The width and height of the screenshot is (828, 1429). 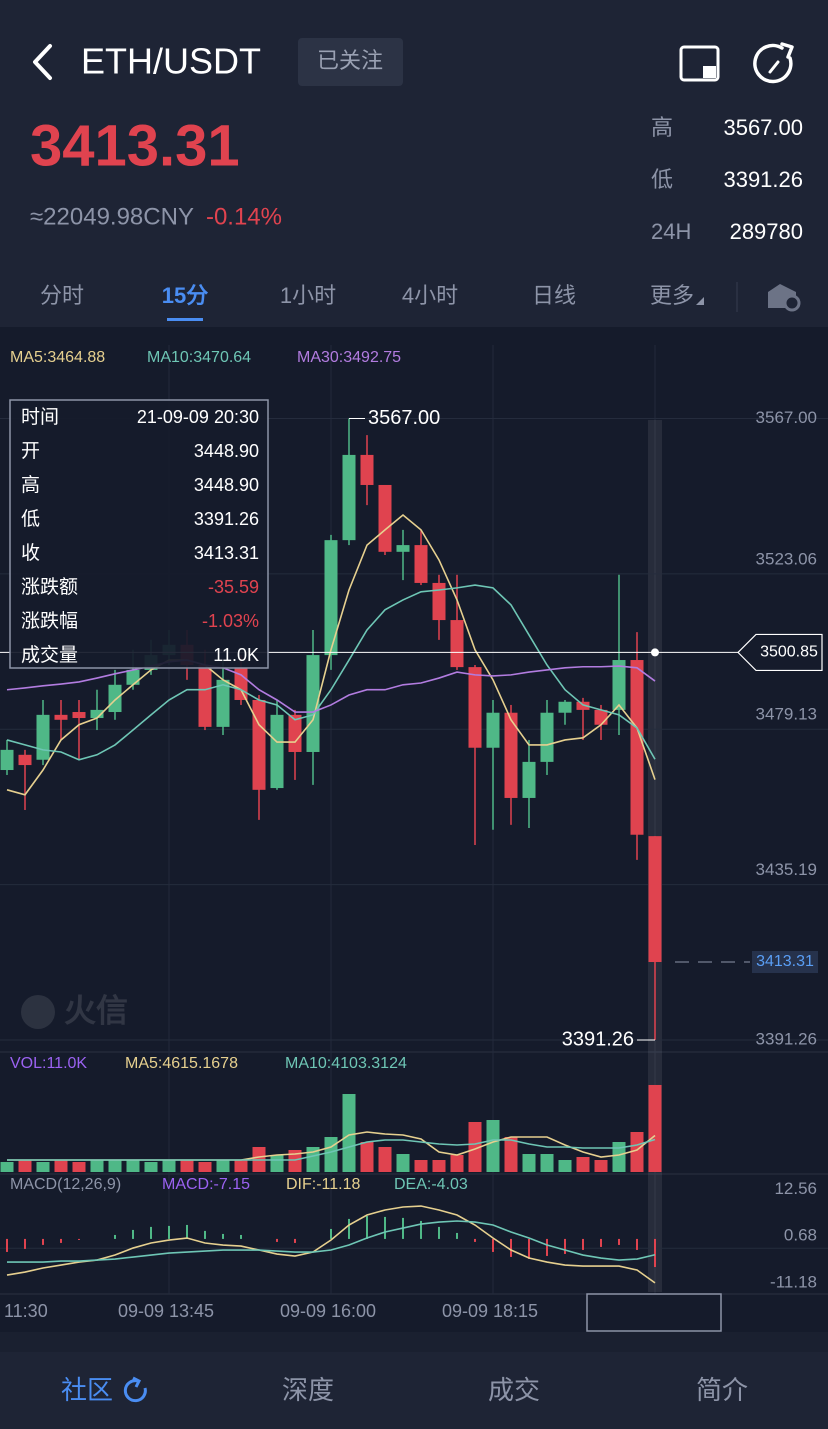 What do you see at coordinates (308, 1390) in the screenshot?
I see `nav-item: 深度` at bounding box center [308, 1390].